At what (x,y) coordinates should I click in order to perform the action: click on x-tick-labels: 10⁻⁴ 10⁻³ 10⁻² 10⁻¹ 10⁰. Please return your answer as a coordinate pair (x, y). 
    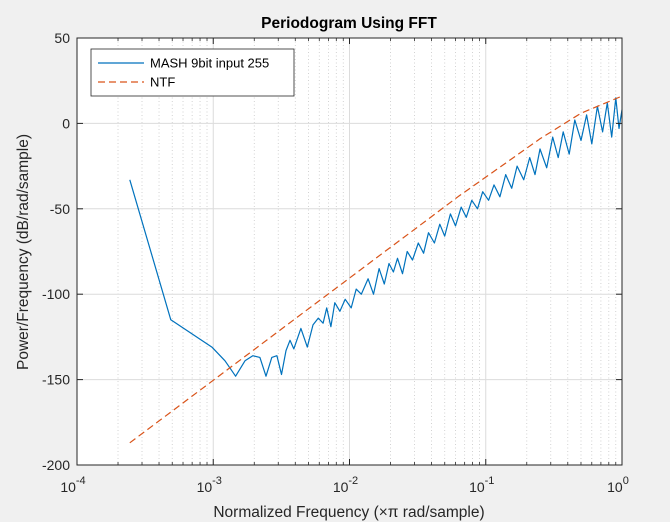
    Looking at the image, I should click on (344, 485).